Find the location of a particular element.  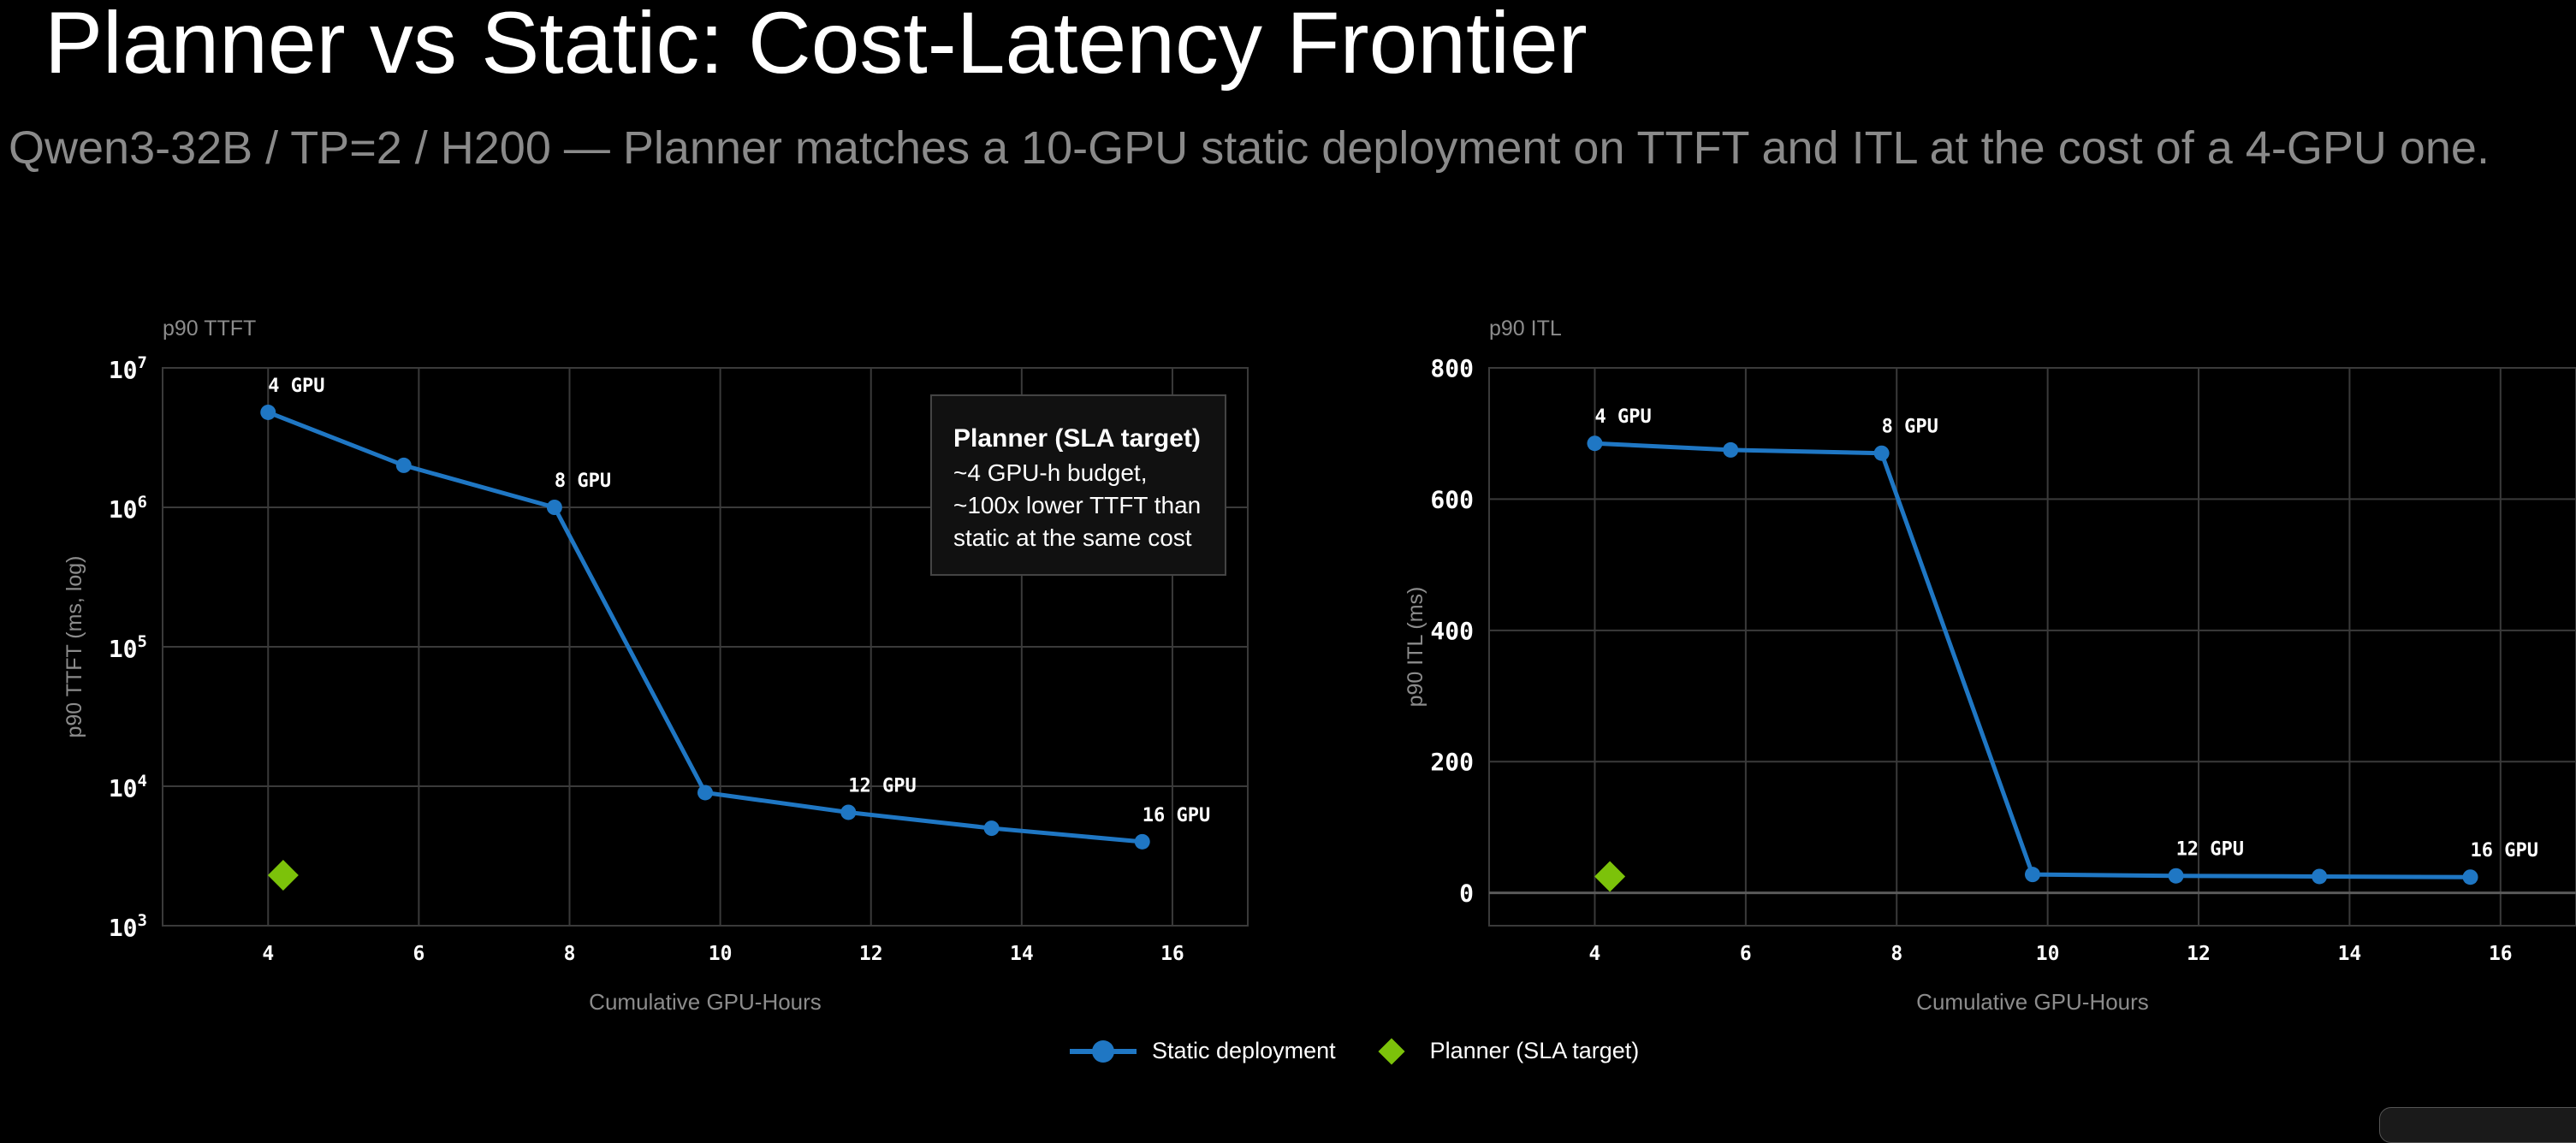

corner-tab is located at coordinates (2477, 1125).